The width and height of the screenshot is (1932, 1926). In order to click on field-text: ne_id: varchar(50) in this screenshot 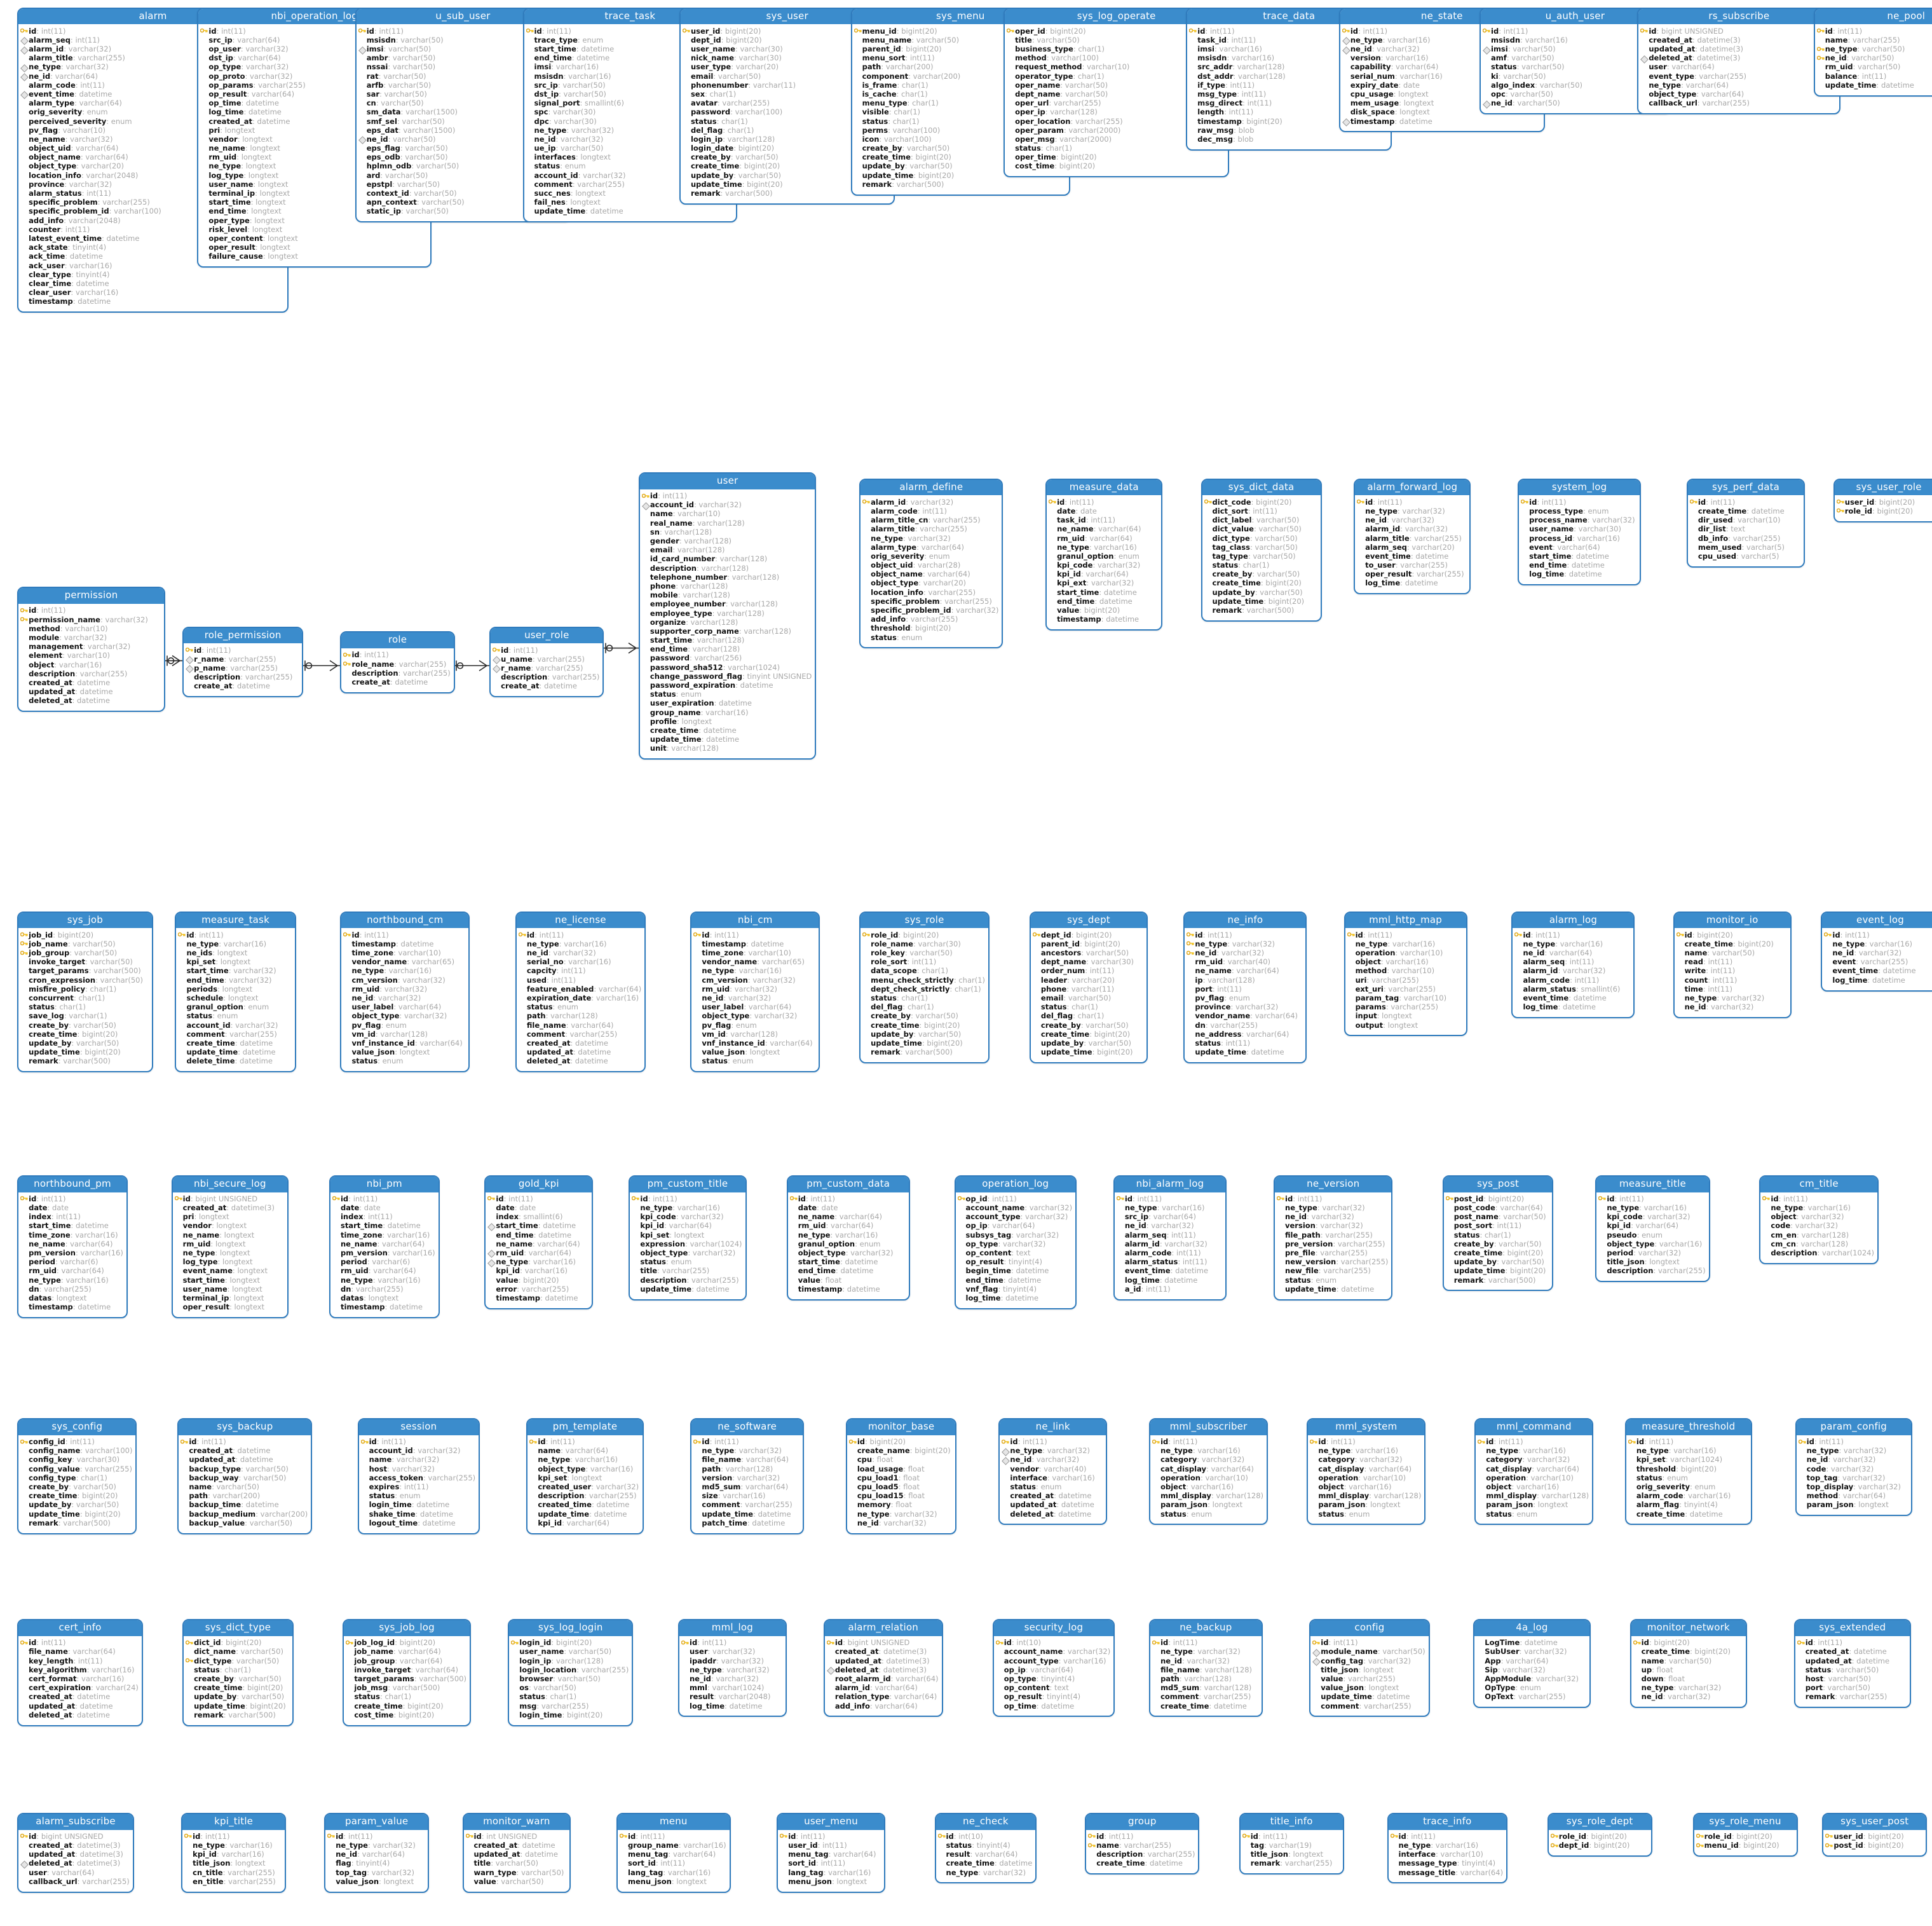, I will do `click(402, 139)`.